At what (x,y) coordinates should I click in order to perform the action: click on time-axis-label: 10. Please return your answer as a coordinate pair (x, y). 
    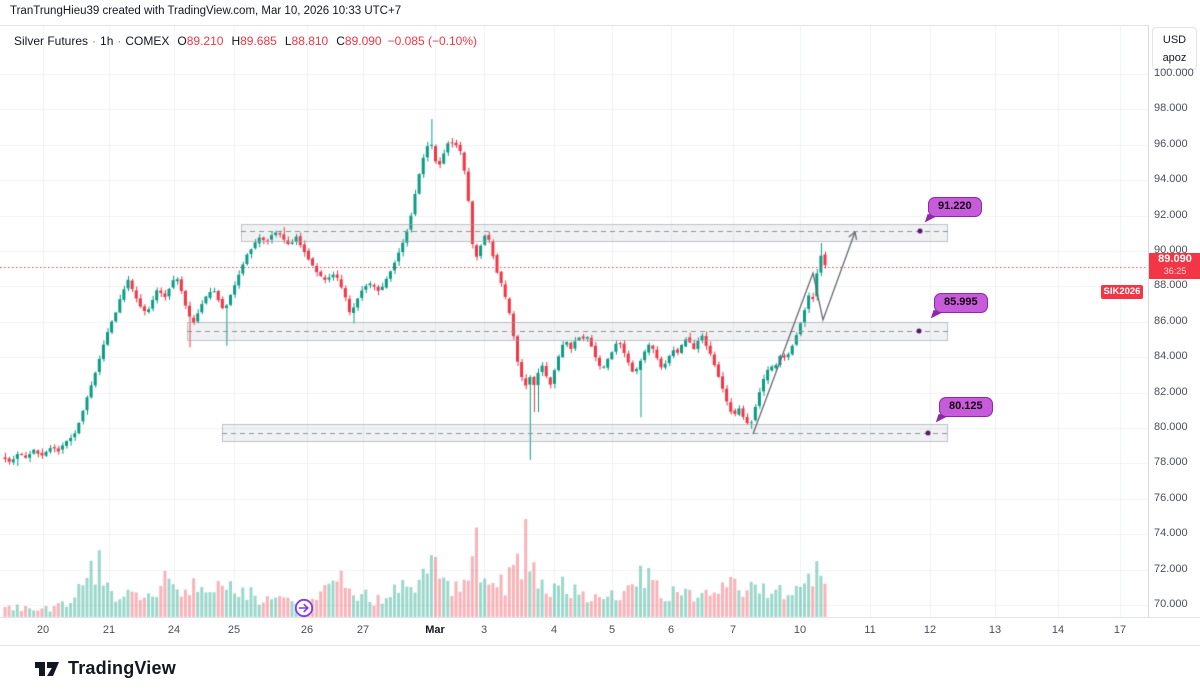
    Looking at the image, I should click on (800, 630).